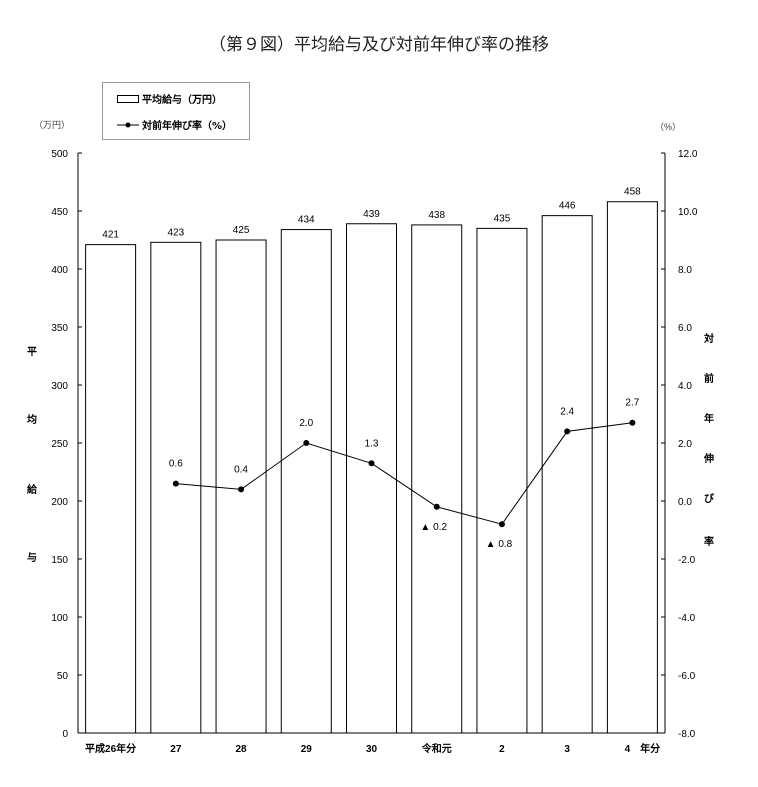  I want to click on left-tick-label: 450, so click(59, 212).